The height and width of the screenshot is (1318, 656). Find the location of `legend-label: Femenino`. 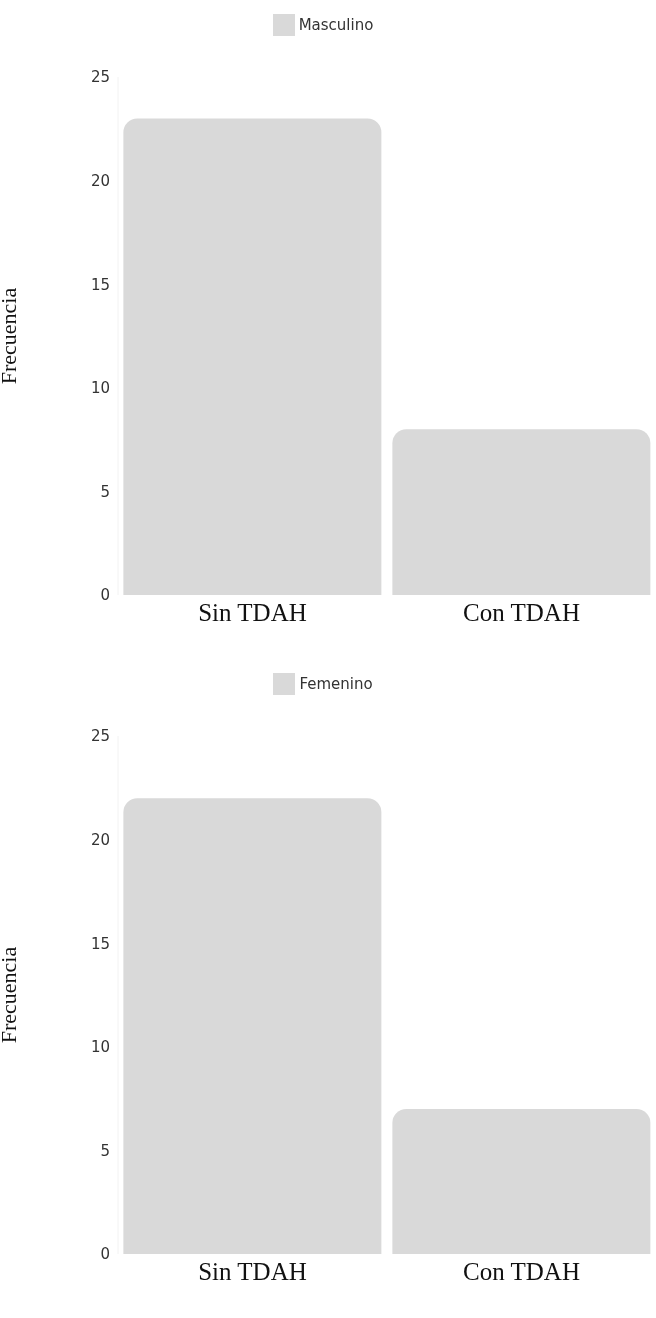

legend-label: Femenino is located at coordinates (336, 683).